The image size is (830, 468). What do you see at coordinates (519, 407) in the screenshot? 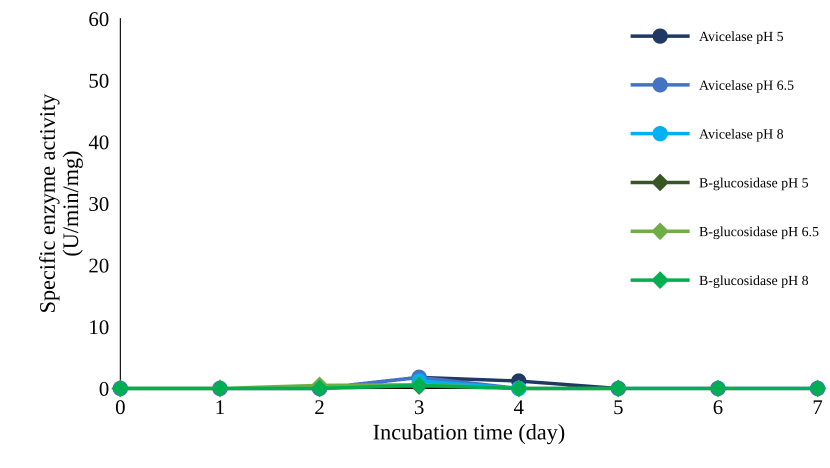
I see `x-tick-label: 4` at bounding box center [519, 407].